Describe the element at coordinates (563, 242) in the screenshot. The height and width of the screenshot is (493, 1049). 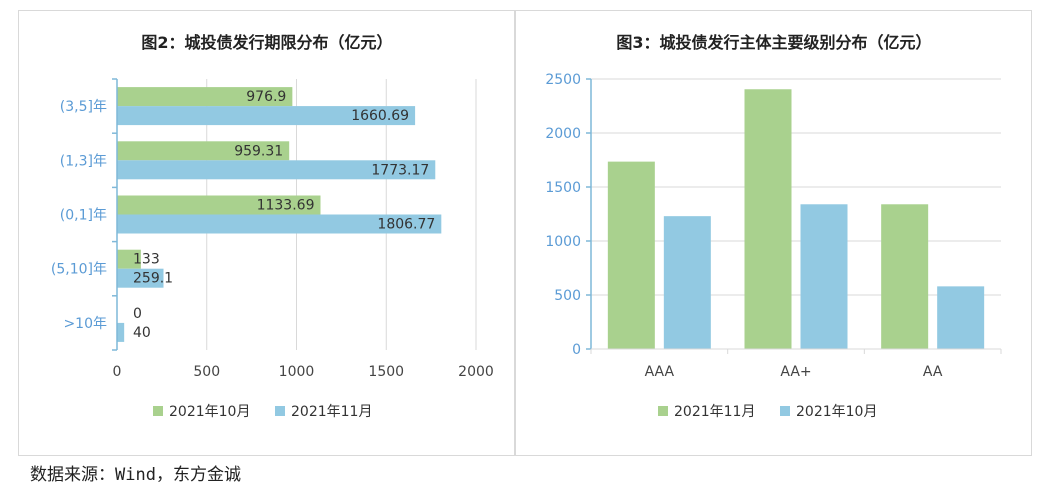
I see `y-tick-label: 1000` at that location.